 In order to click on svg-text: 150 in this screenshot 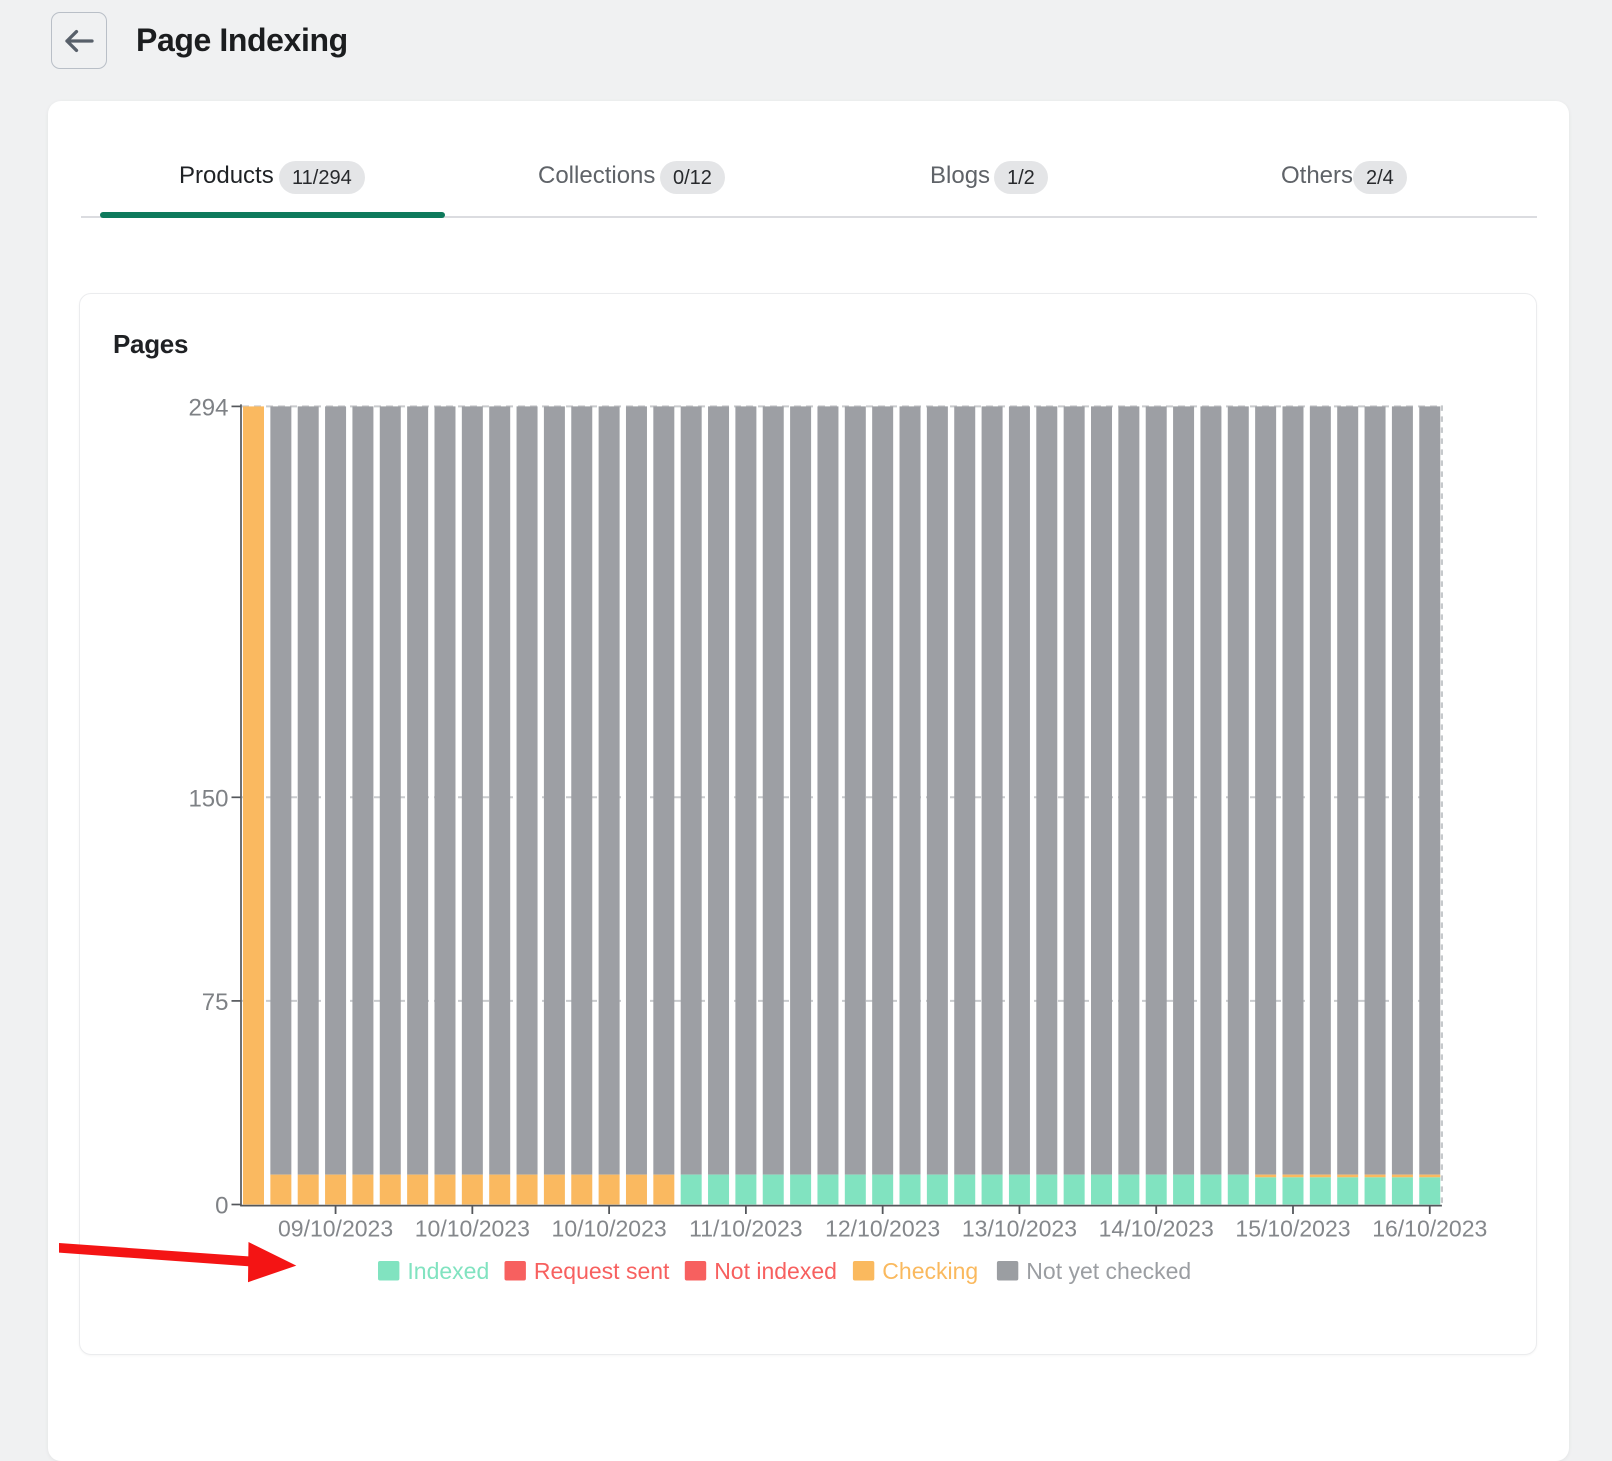, I will do `click(208, 798)`.